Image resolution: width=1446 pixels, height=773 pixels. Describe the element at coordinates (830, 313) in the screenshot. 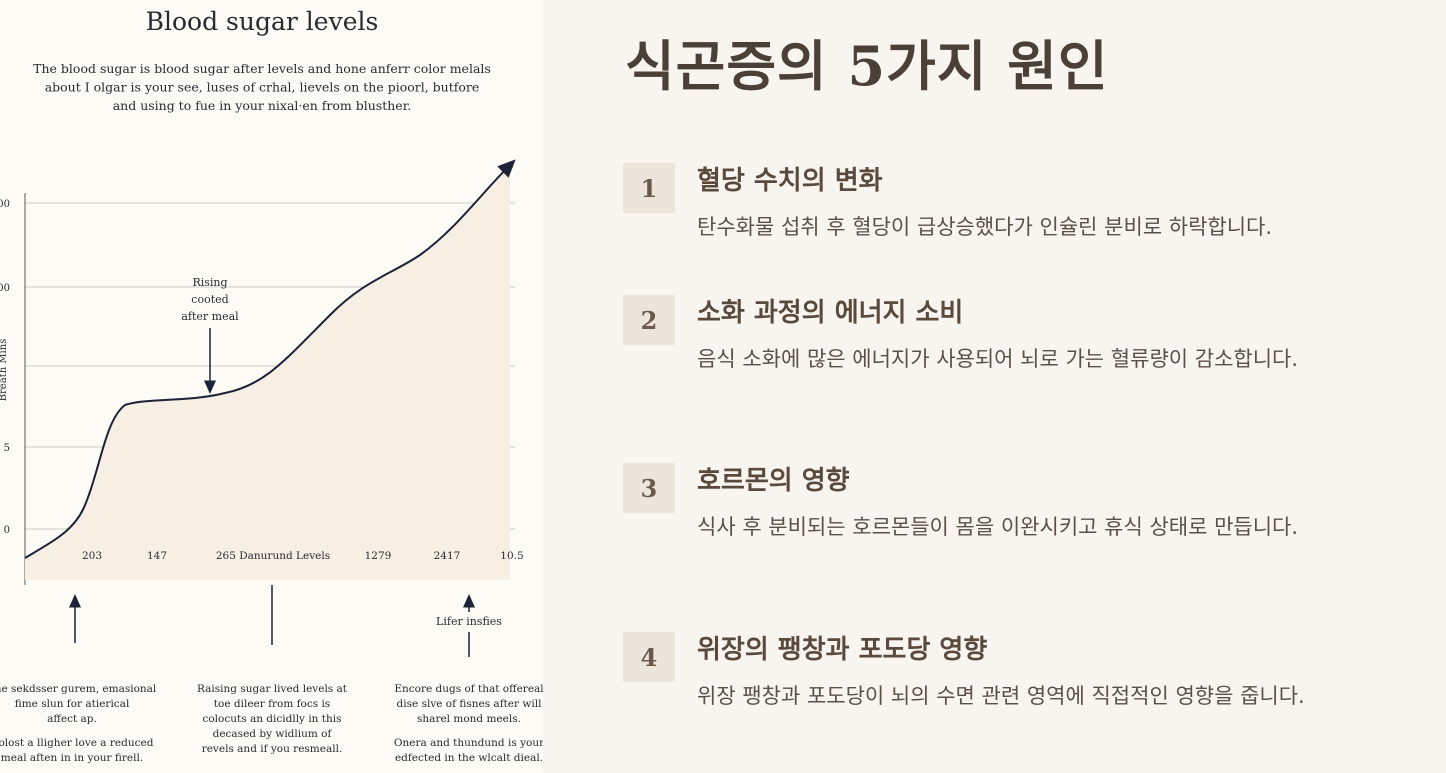

I see `item-heading: 소화 과정의 에너지 소비` at that location.